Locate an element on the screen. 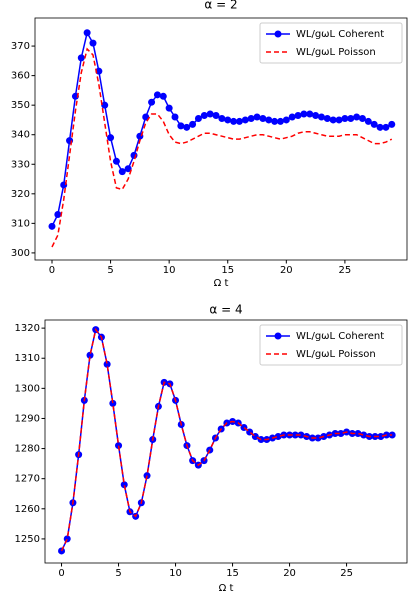 Image resolution: width=408 pixels, height=594 pixels. chart-title: α = 4 is located at coordinates (225, 310).